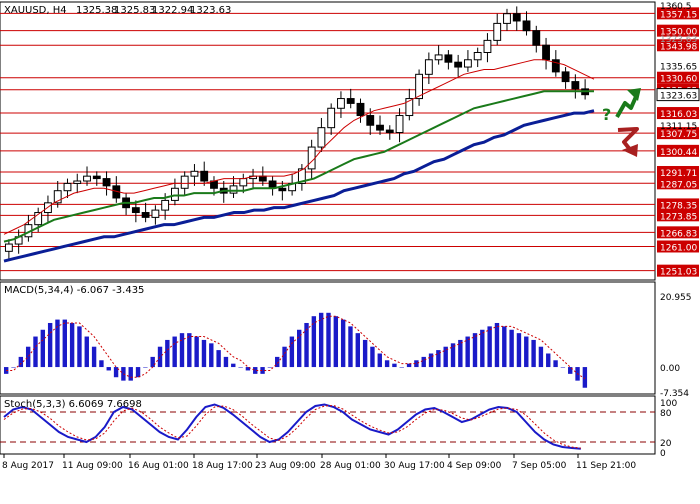  I want to click on macd-axis-label: 0.00, so click(670, 369).